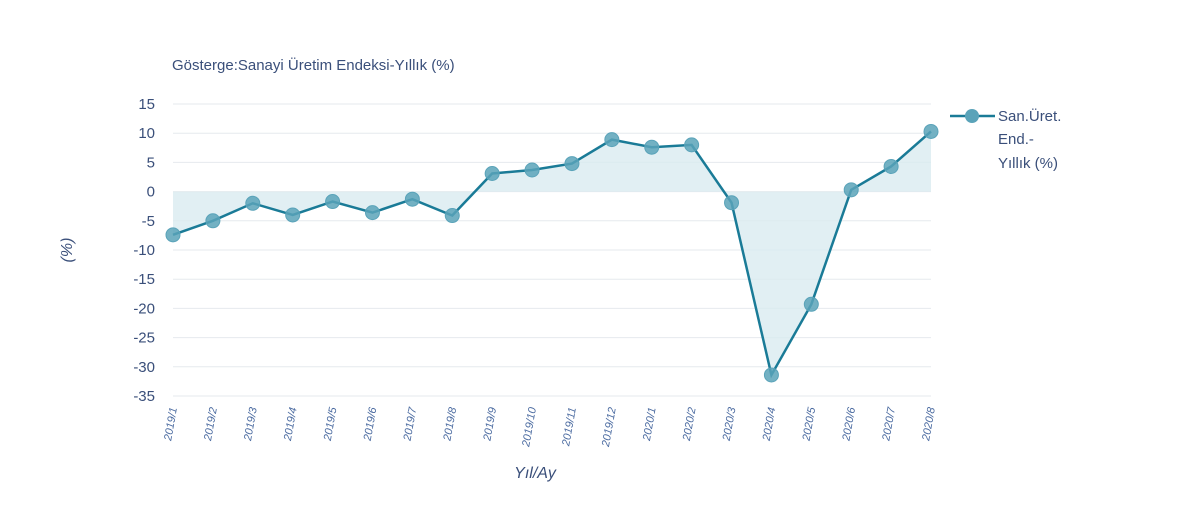 The image size is (1200, 520). Describe the element at coordinates (972, 116) in the screenshot. I see `legend-marker-swatch` at that location.